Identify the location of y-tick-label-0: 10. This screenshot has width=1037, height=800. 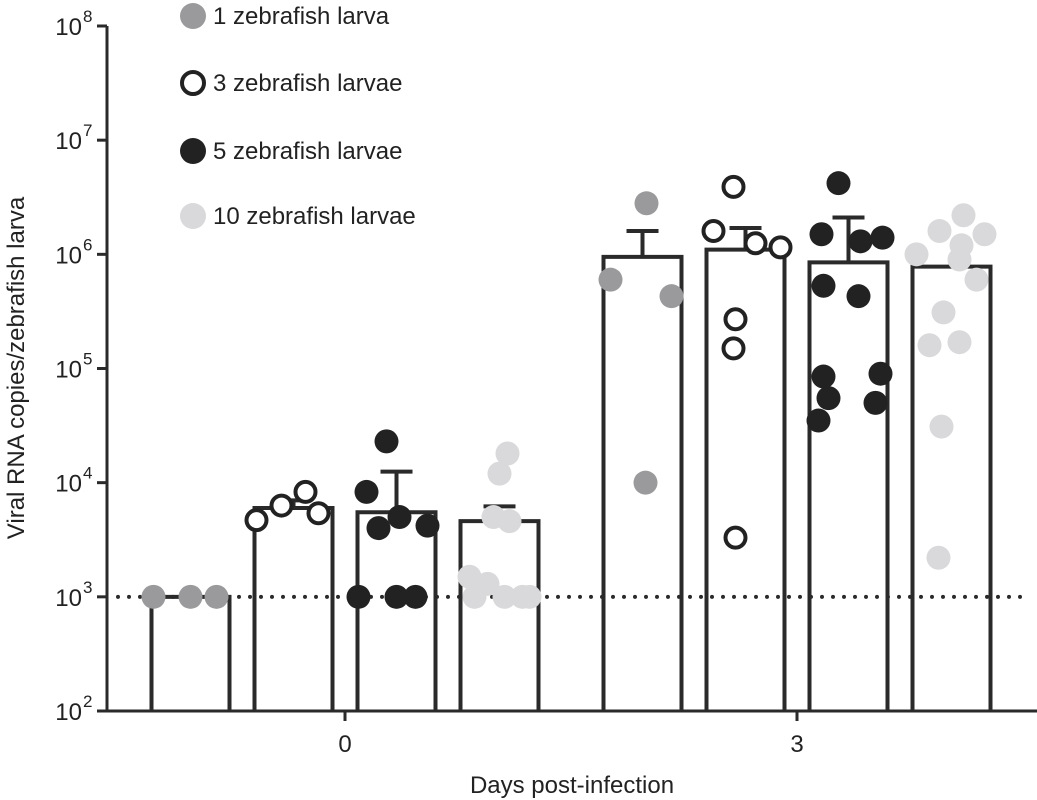
(68, 712).